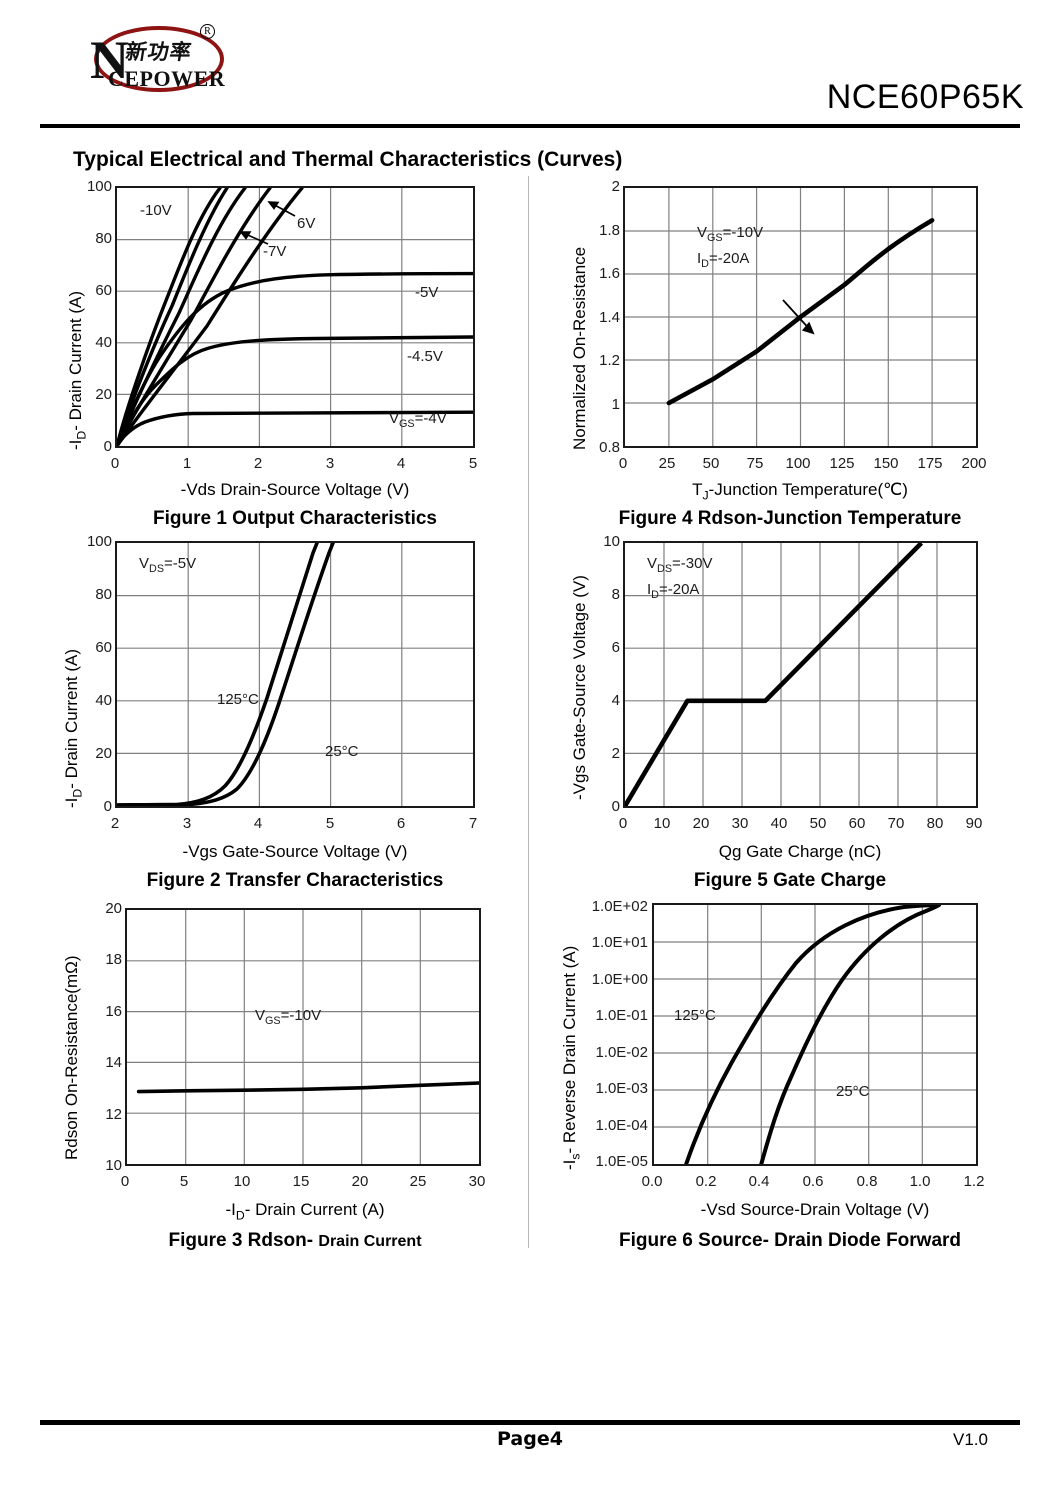 This screenshot has width=1060, height=1499. What do you see at coordinates (295, 489) in the screenshot?
I see `figure-1-x-axis-label: -Vds Drain-Source Voltage (V)` at bounding box center [295, 489].